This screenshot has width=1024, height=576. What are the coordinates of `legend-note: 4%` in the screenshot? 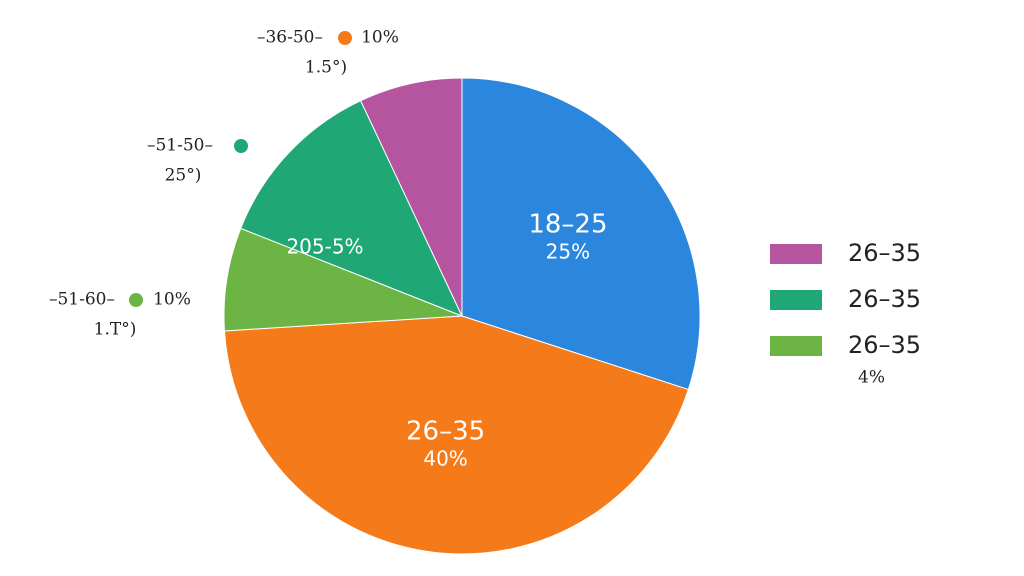 It's located at (871, 378).